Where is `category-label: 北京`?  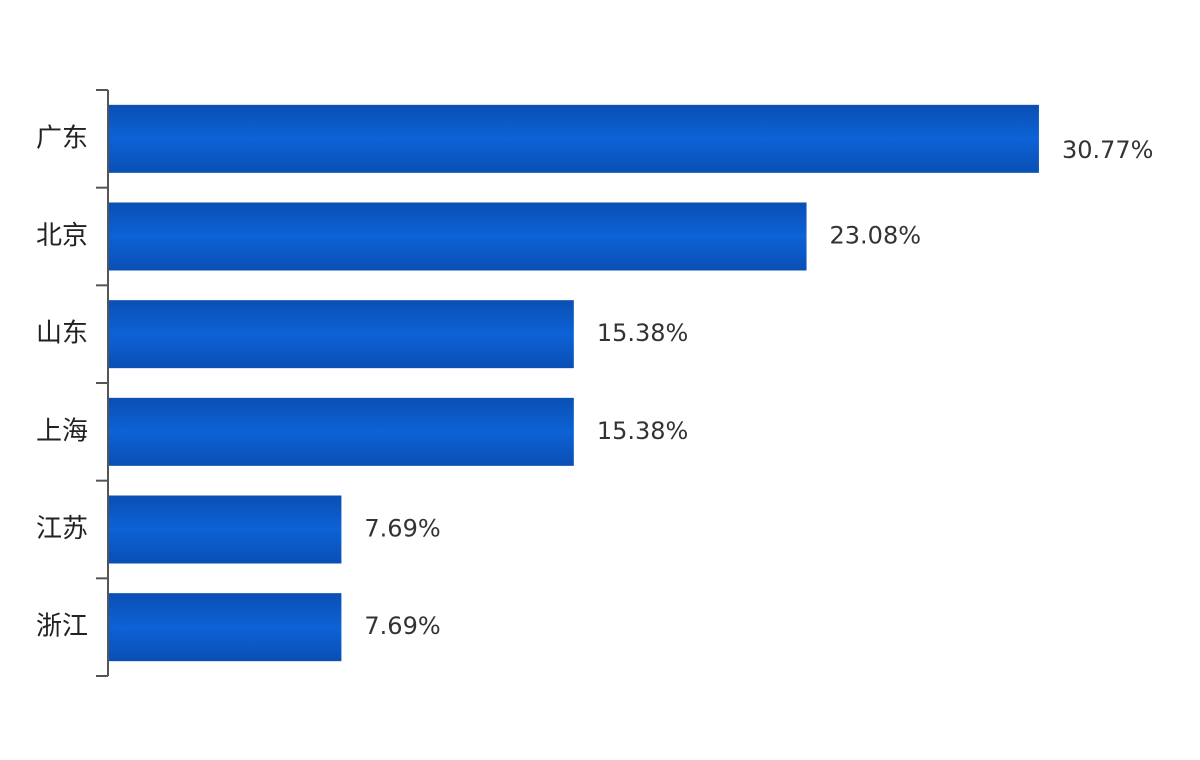 category-label: 北京 is located at coordinates (62, 236).